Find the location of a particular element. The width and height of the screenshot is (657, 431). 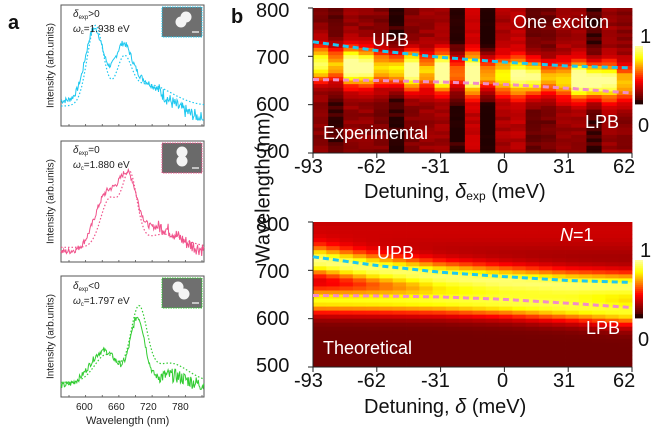

delta-relation: <0 is located at coordinates (94, 286).